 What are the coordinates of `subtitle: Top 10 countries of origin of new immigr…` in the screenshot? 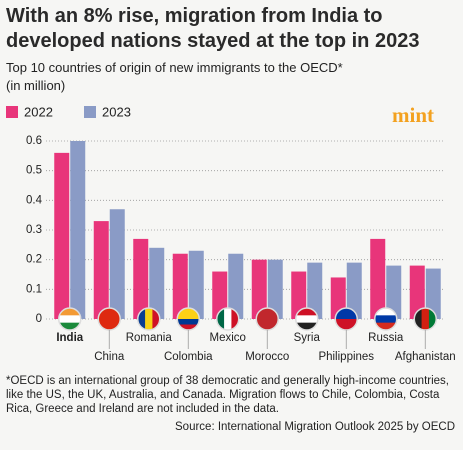 It's located at (174, 67).